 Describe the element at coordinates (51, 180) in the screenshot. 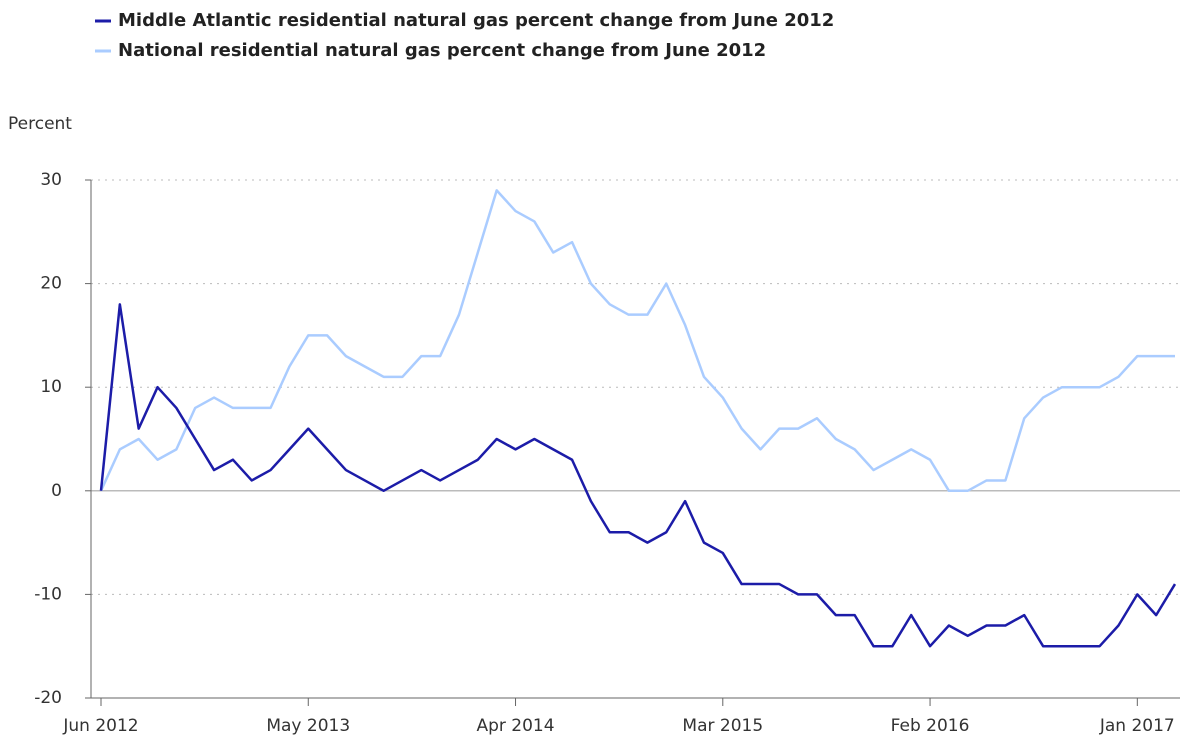

I see `y-tick-label: 30` at that location.